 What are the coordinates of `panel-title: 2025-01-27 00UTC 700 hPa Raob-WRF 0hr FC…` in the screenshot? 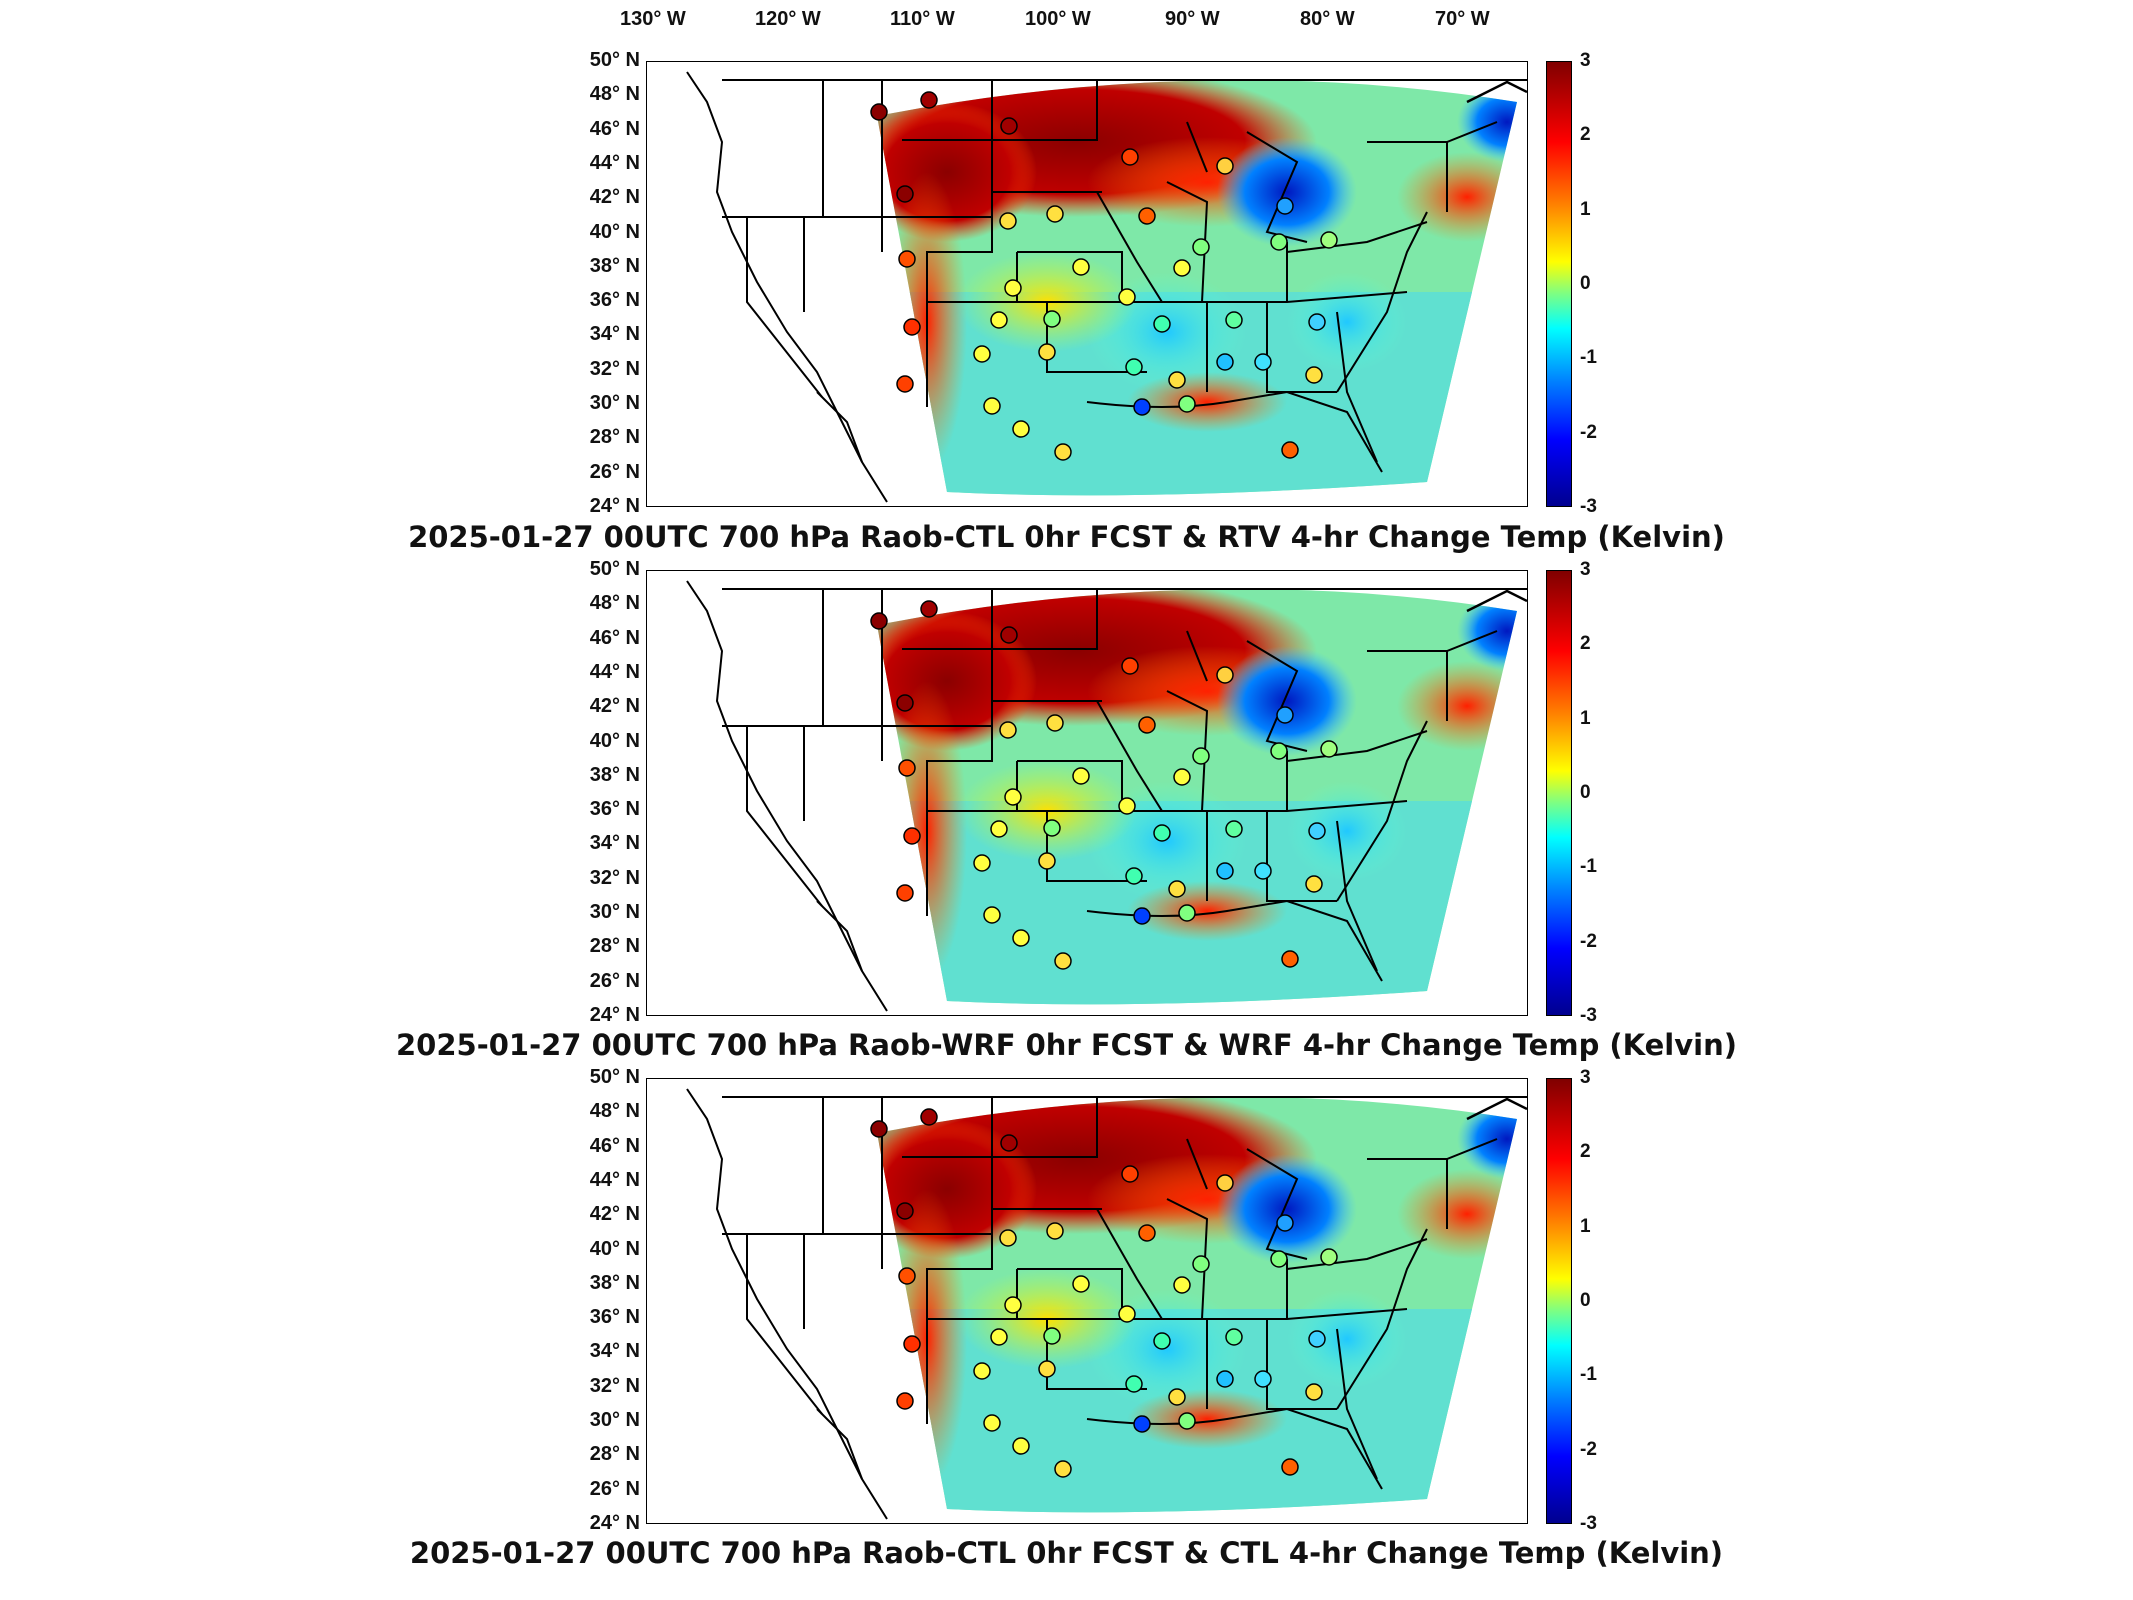 It's located at (1066, 1045).